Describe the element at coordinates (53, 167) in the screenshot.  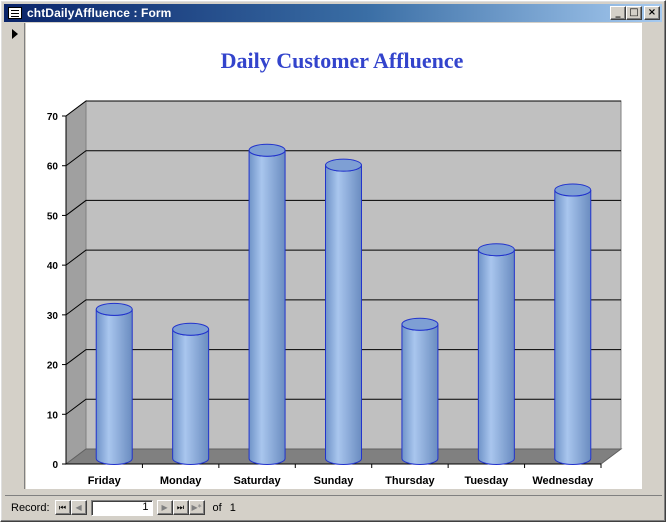
I see `y-tick-label: 60` at that location.